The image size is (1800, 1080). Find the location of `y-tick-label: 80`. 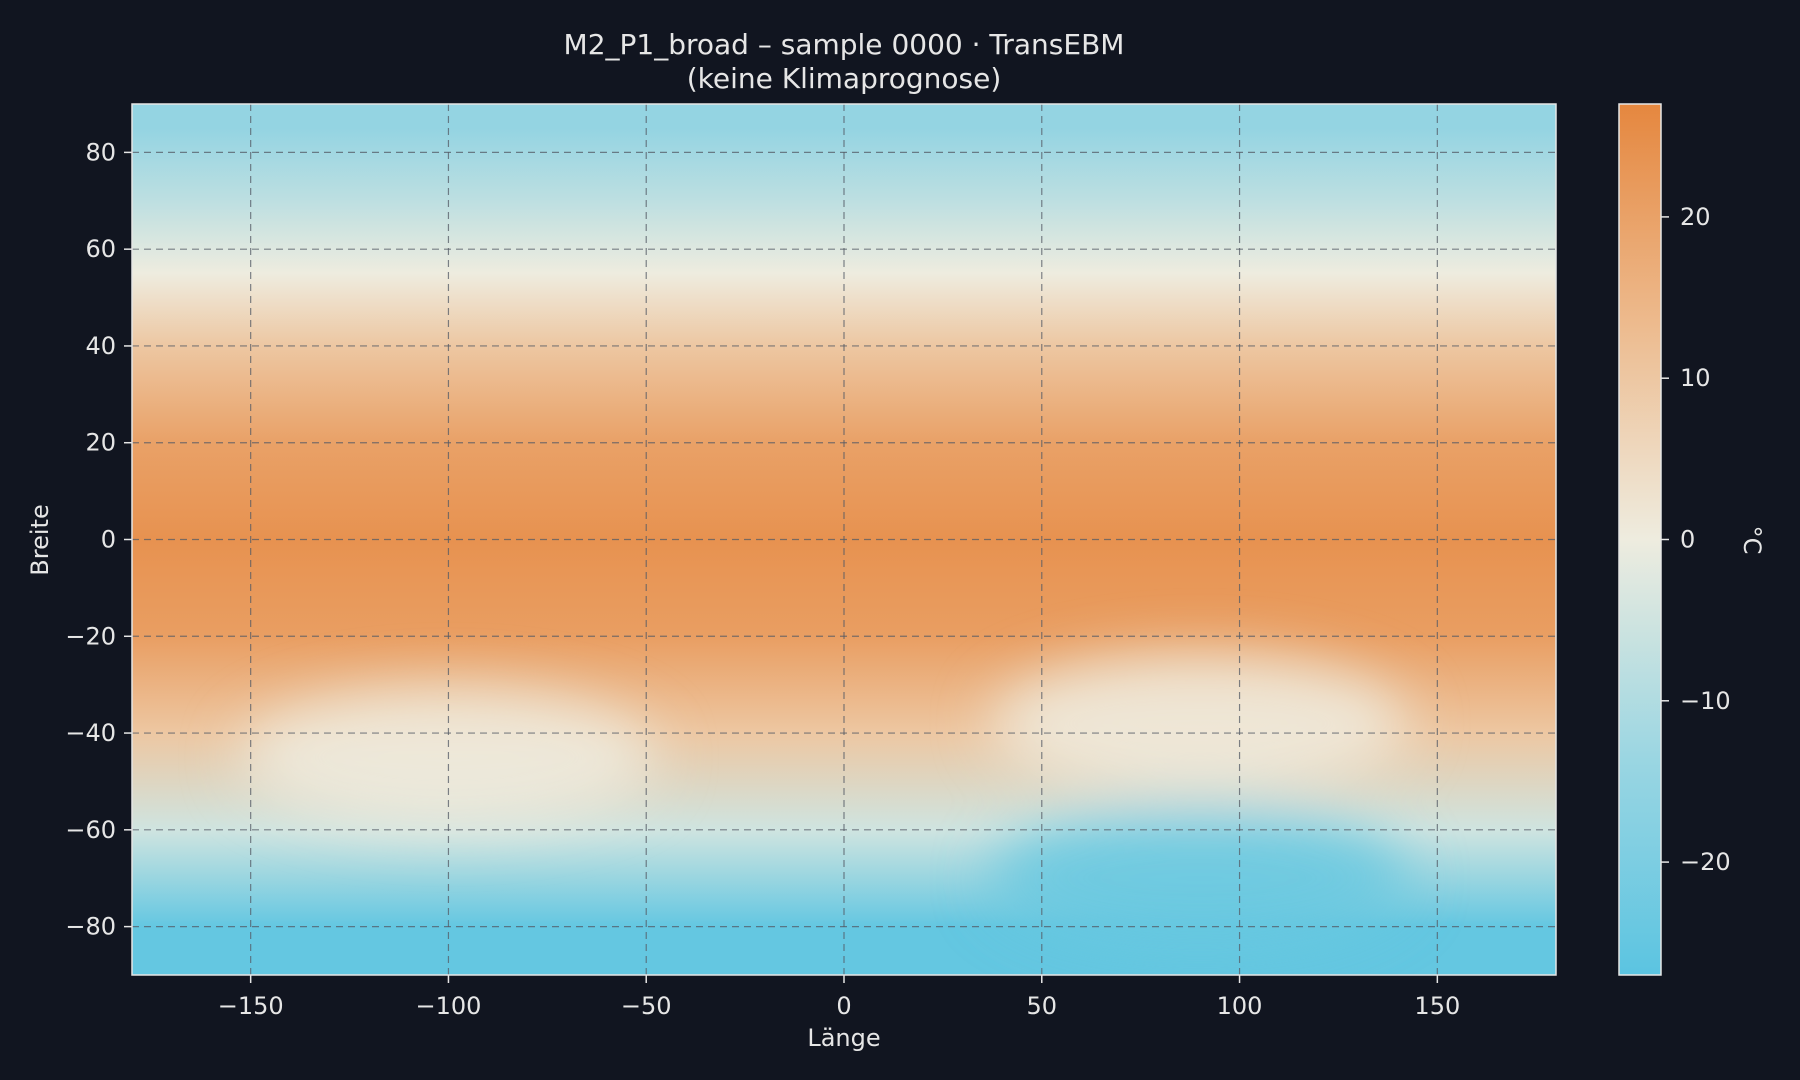

y-tick-label: 80 is located at coordinates (100, 152).